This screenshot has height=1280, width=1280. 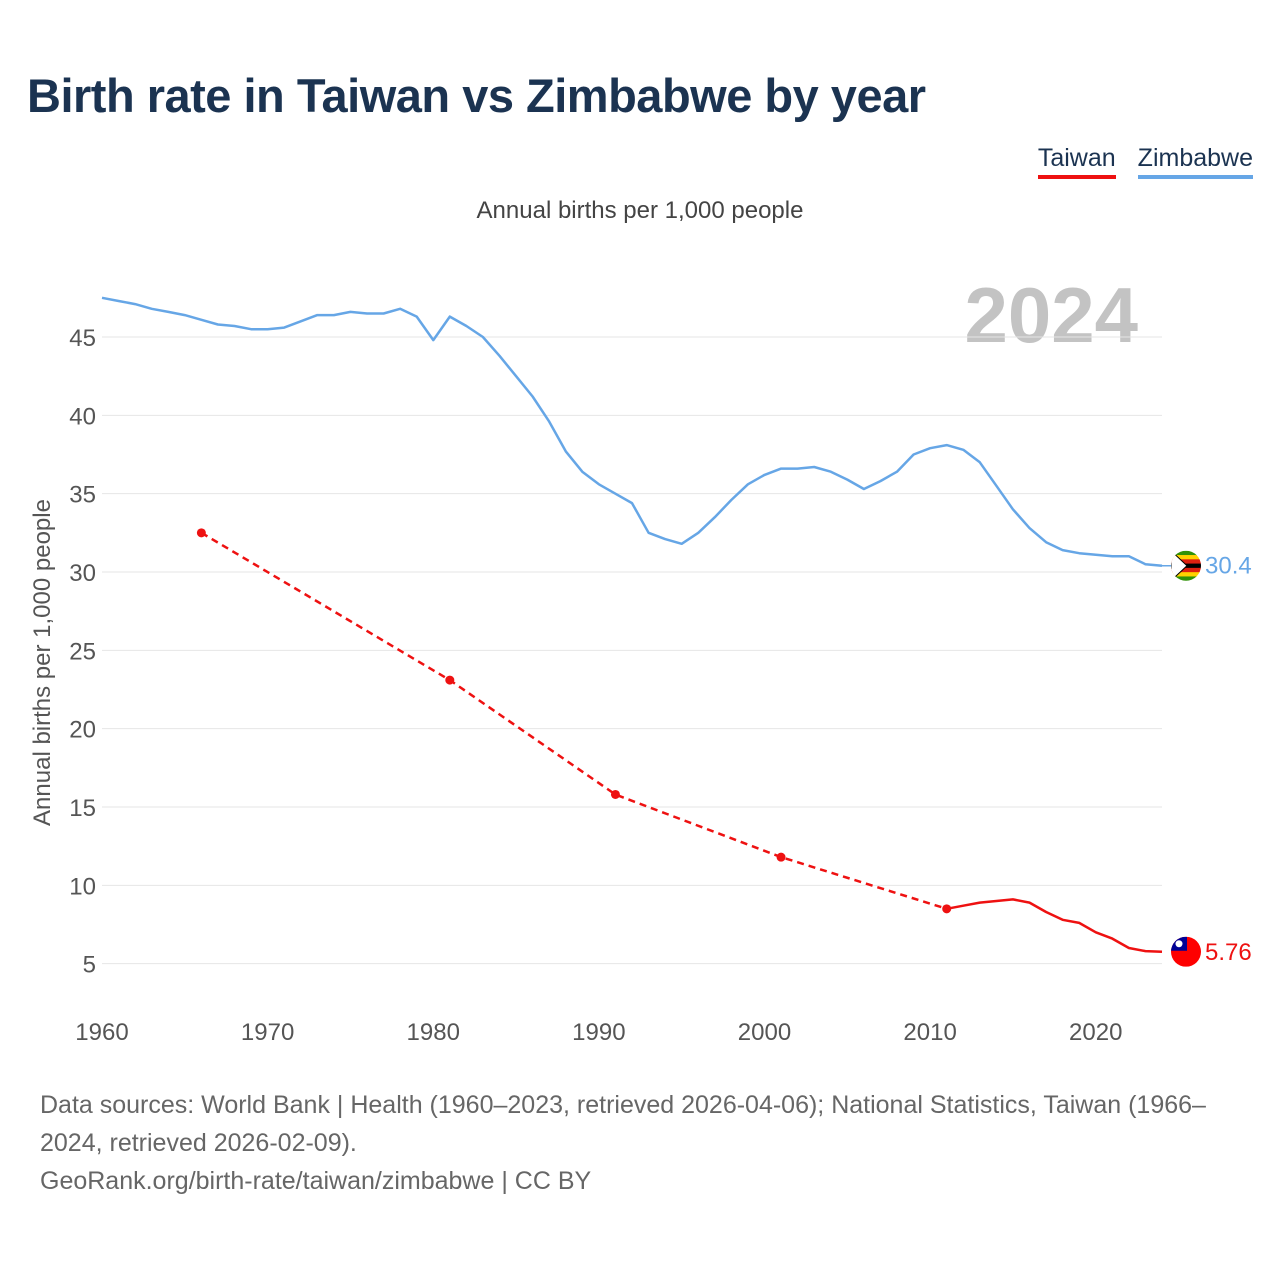 I want to click on y-tick-label: 40, so click(x=82, y=416).